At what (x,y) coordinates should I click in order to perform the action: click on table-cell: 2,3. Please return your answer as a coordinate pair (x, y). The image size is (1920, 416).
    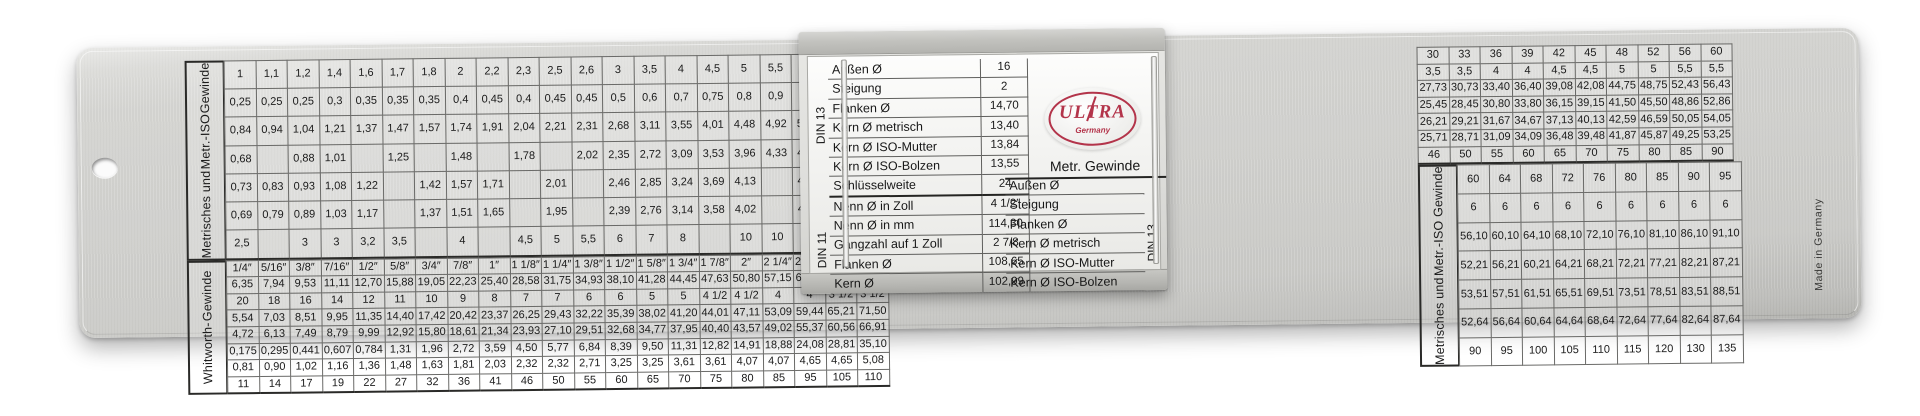
    Looking at the image, I should click on (523, 71).